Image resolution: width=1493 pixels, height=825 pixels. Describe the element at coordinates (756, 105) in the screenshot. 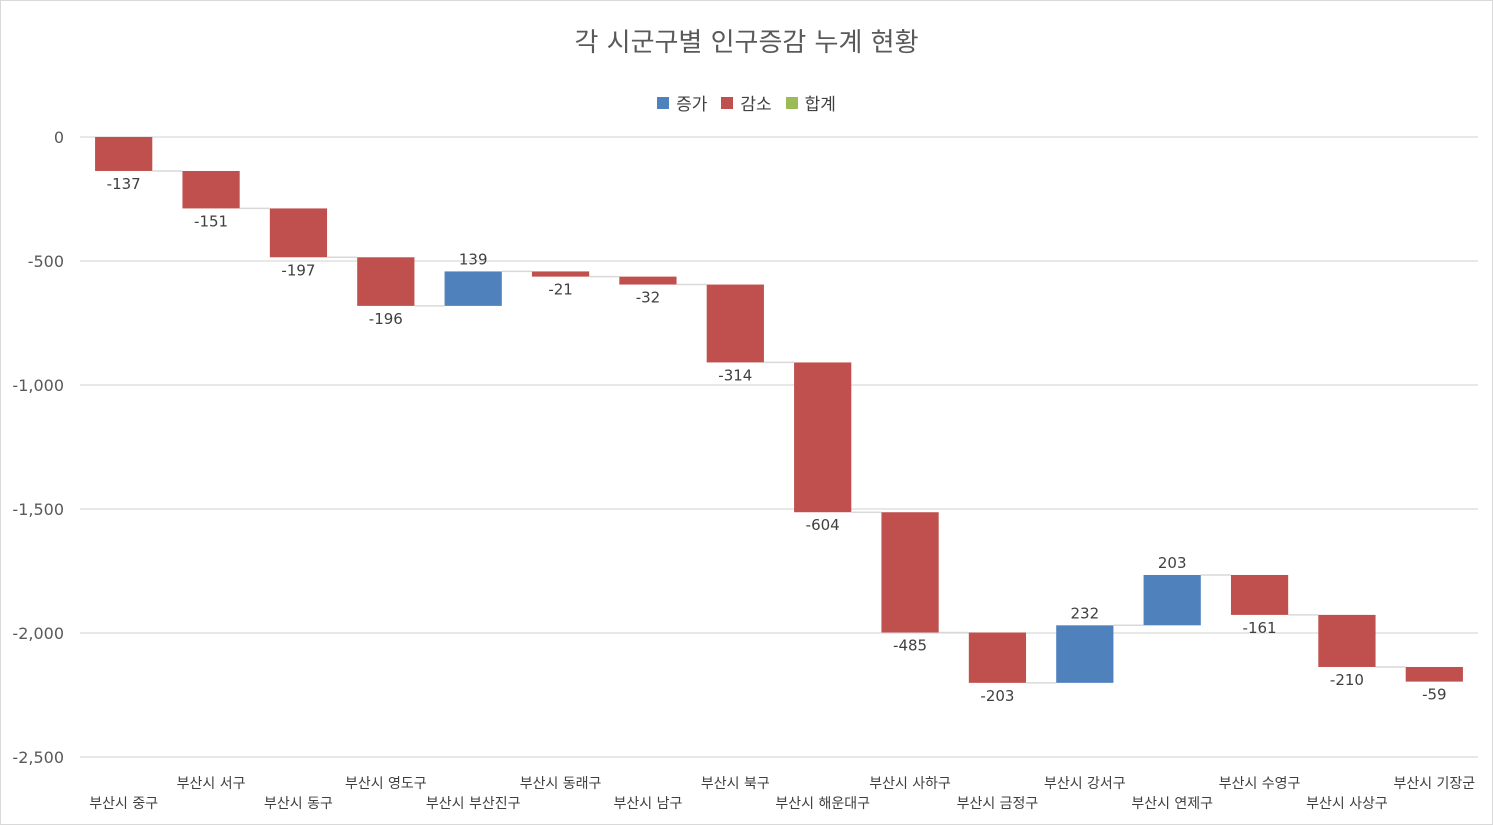

I see `legend-label-decrease: 감소` at that location.